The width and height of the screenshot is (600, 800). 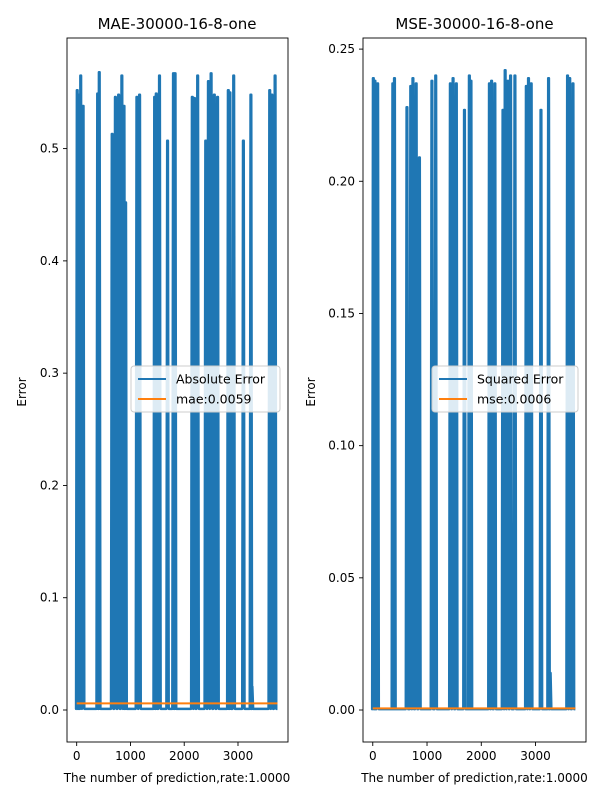 I want to click on mae-x-tick-label: 2000, so click(x=184, y=756).